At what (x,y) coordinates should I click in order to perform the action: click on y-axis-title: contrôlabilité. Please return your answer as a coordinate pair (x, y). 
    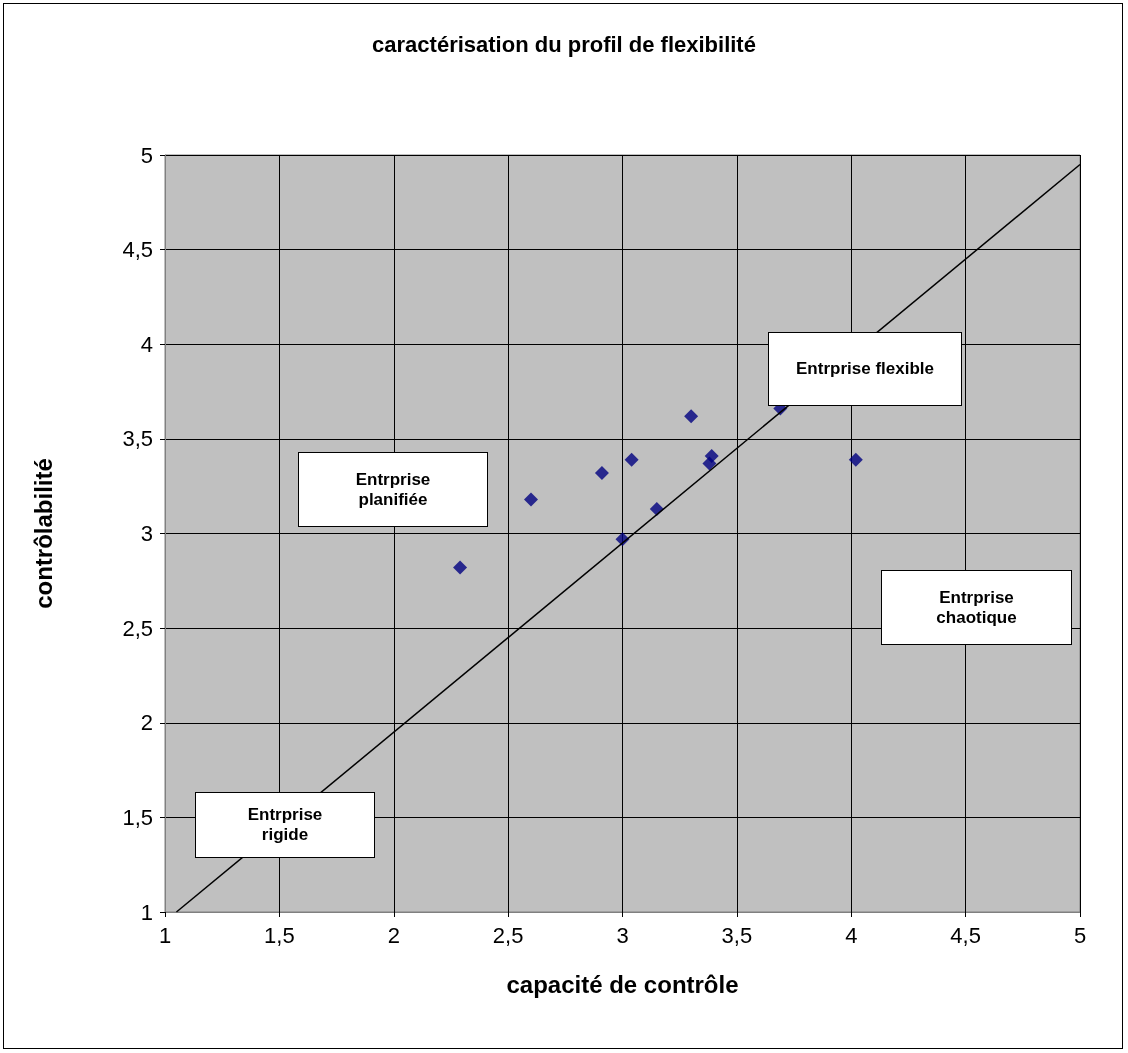
    Looking at the image, I should click on (43, 533).